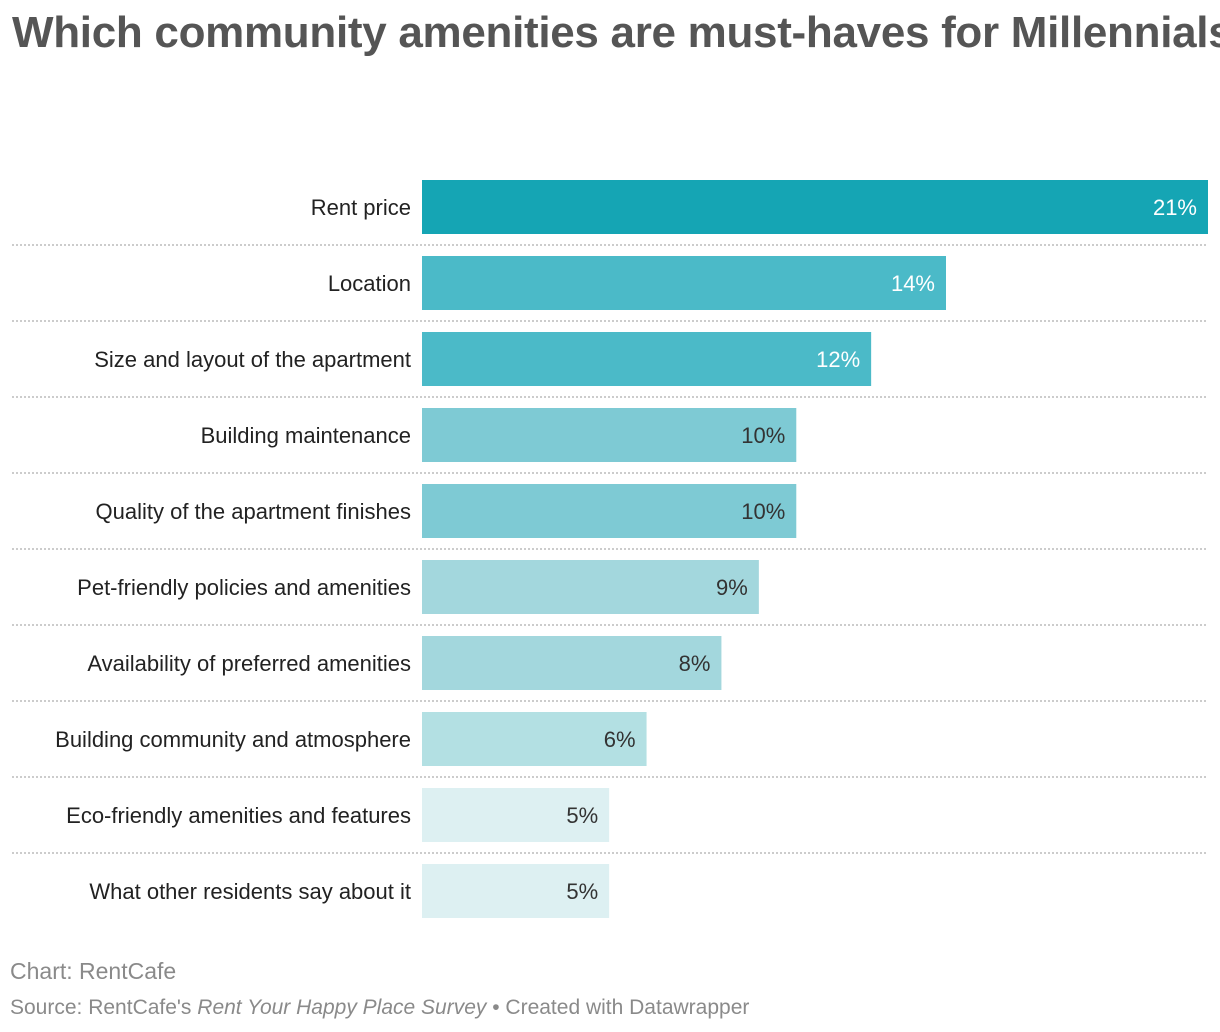 Image resolution: width=1220 pixels, height=1032 pixels. Describe the element at coordinates (1175, 207) in the screenshot. I see `value-label: 21%` at that location.